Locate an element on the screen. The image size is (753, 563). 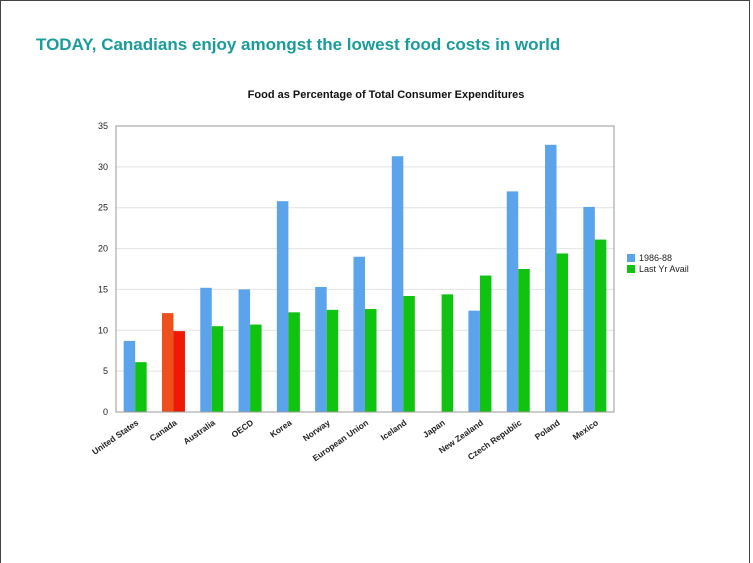
x-tick-label: Poland is located at coordinates (547, 429).